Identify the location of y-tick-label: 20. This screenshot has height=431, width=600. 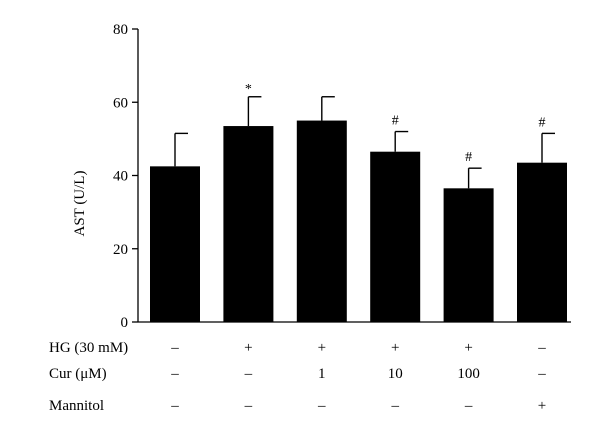
(120, 250).